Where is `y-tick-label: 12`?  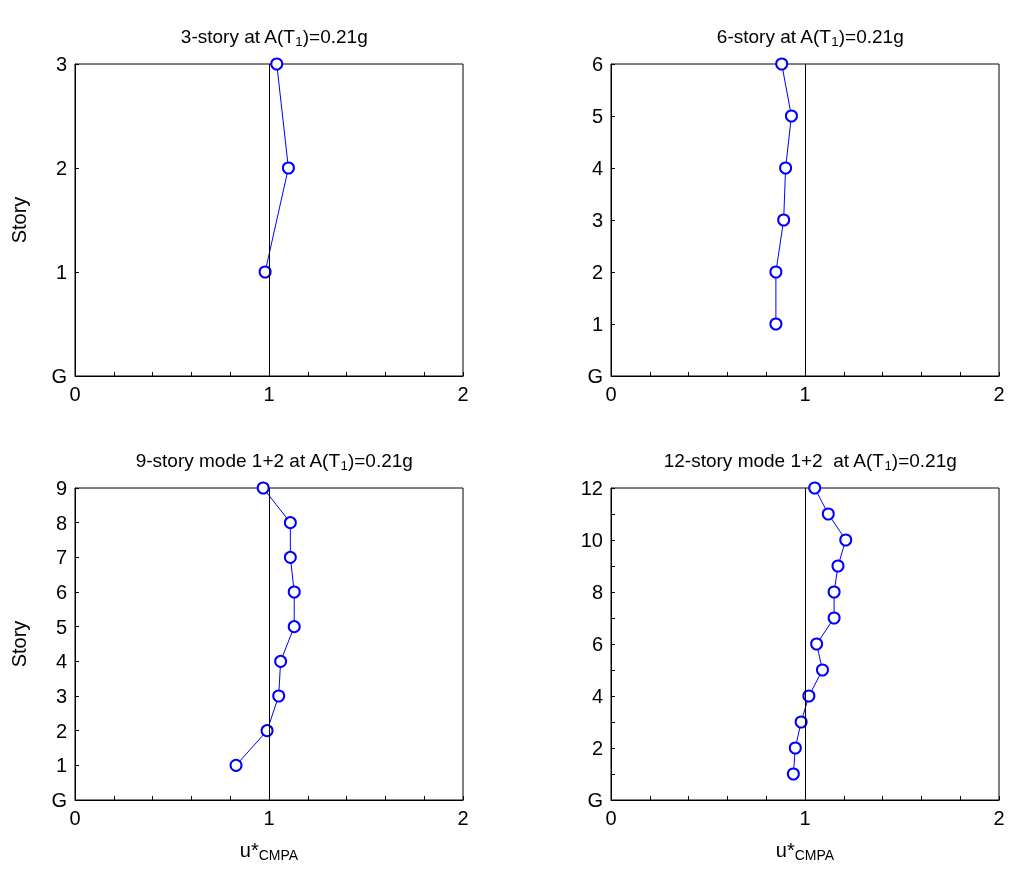 y-tick-label: 12 is located at coordinates (591, 488).